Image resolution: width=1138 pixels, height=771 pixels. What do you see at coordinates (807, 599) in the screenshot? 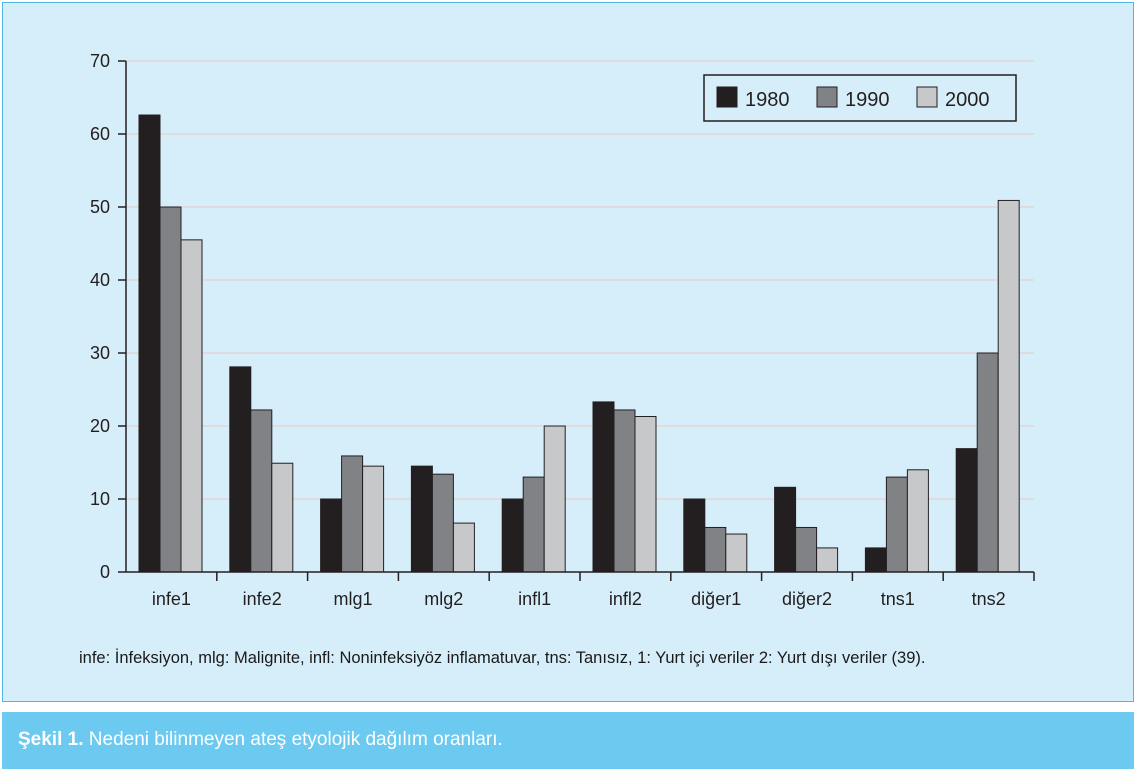
I see `x-tick-label: diğer2` at bounding box center [807, 599].